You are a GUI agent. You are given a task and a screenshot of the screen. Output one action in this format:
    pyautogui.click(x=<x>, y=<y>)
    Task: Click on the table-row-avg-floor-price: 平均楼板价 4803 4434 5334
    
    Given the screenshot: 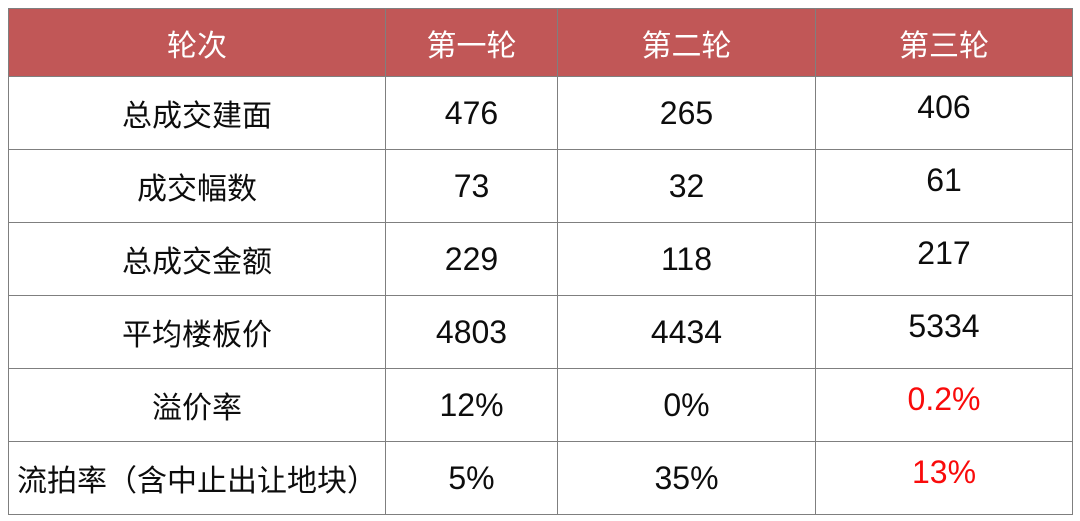 What is the action you would take?
    pyautogui.click(x=540, y=332)
    